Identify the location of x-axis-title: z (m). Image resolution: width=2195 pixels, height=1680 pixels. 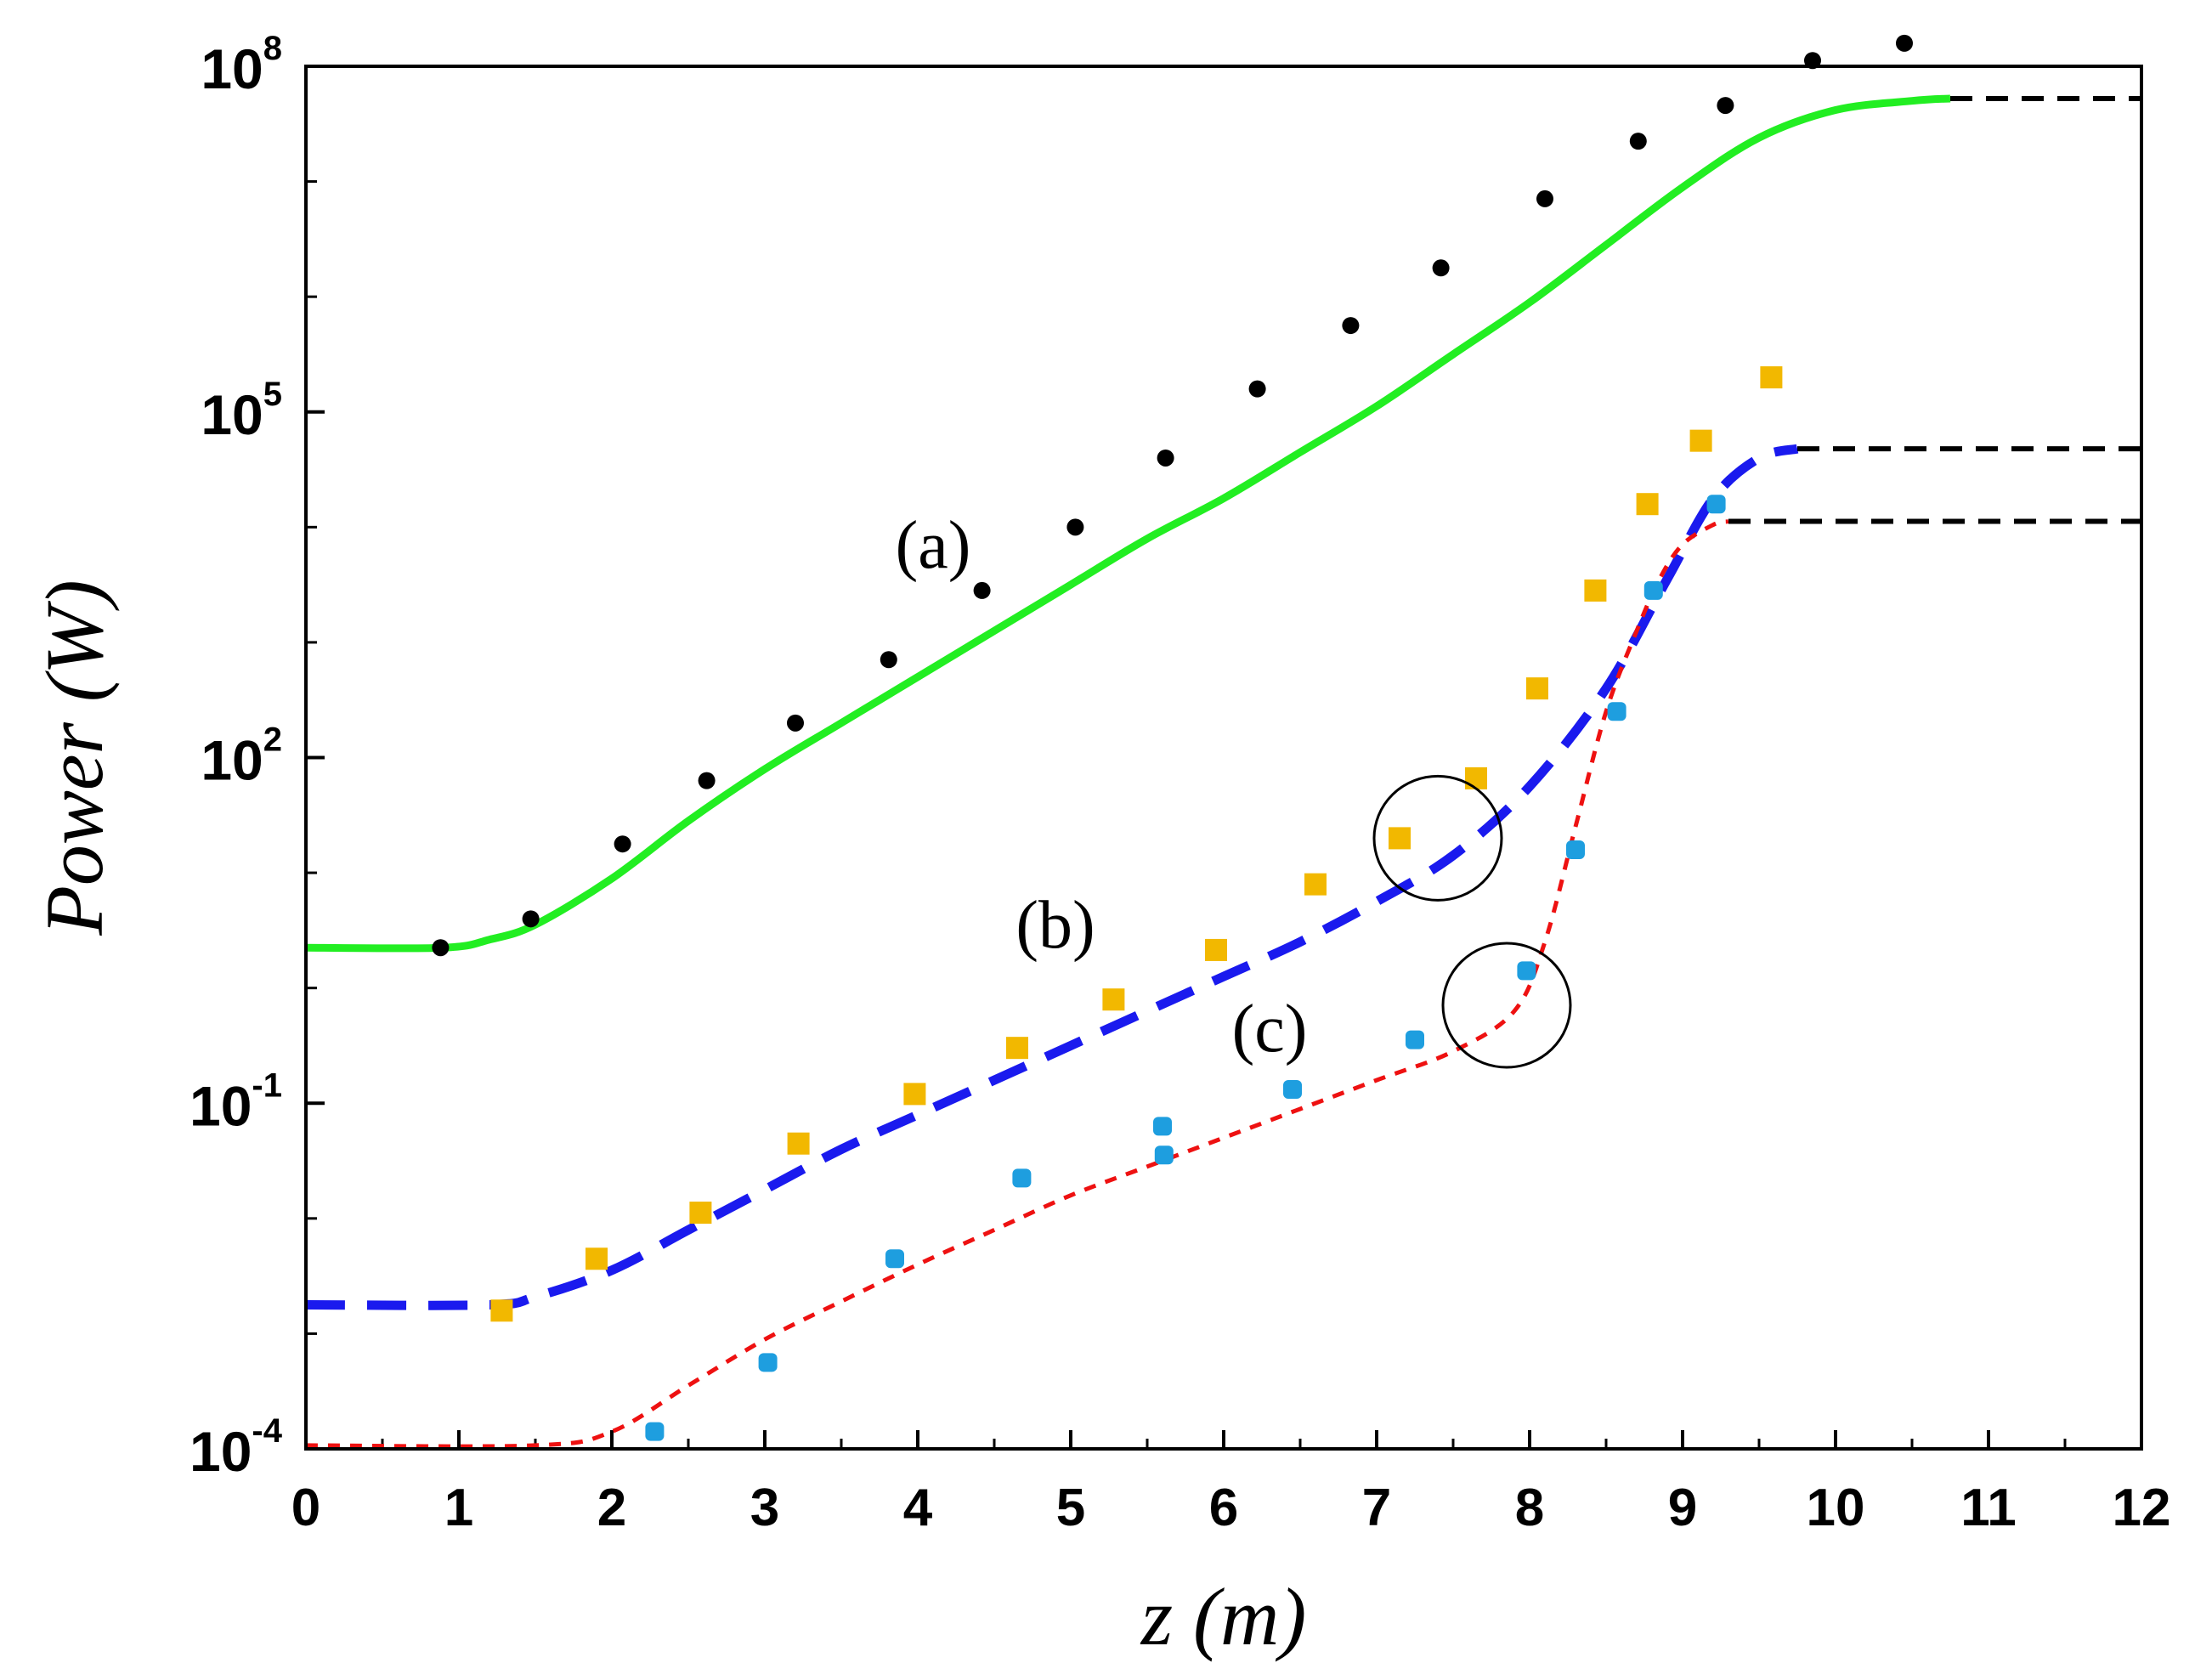
(1223, 1616).